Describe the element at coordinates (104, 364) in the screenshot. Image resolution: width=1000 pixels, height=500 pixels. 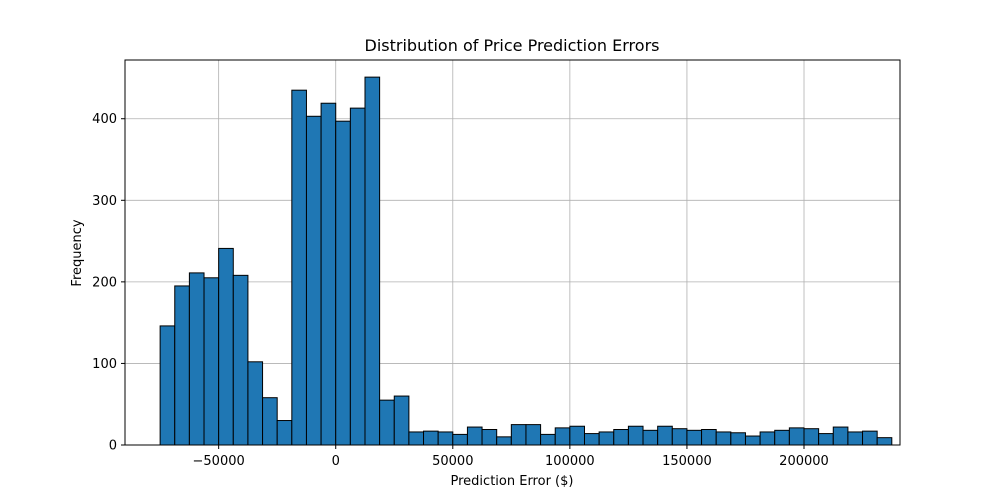
I see `y-tick-label: 100` at that location.